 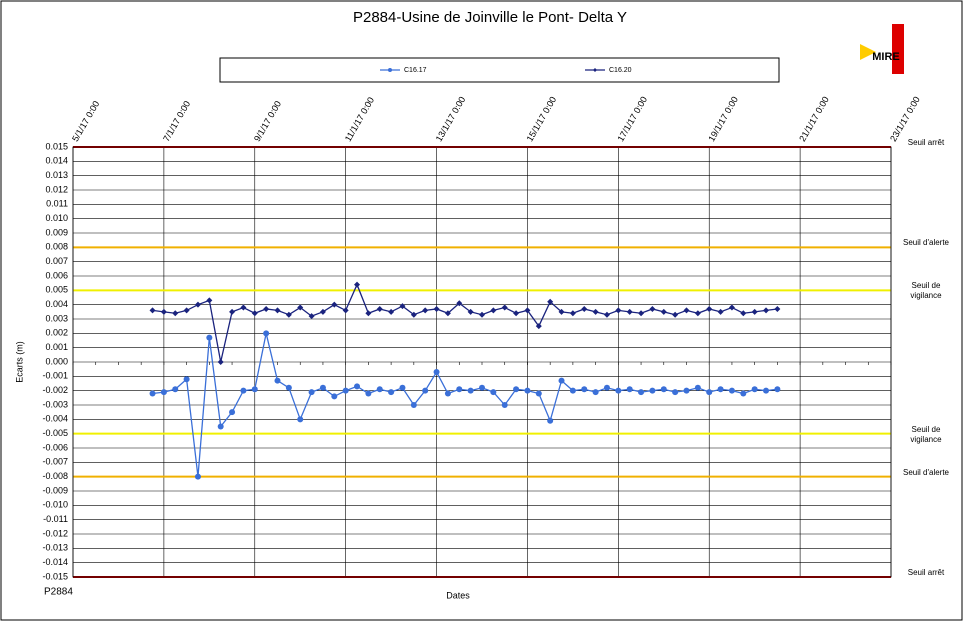 I want to click on legend-label: C16.17, so click(x=415, y=70).